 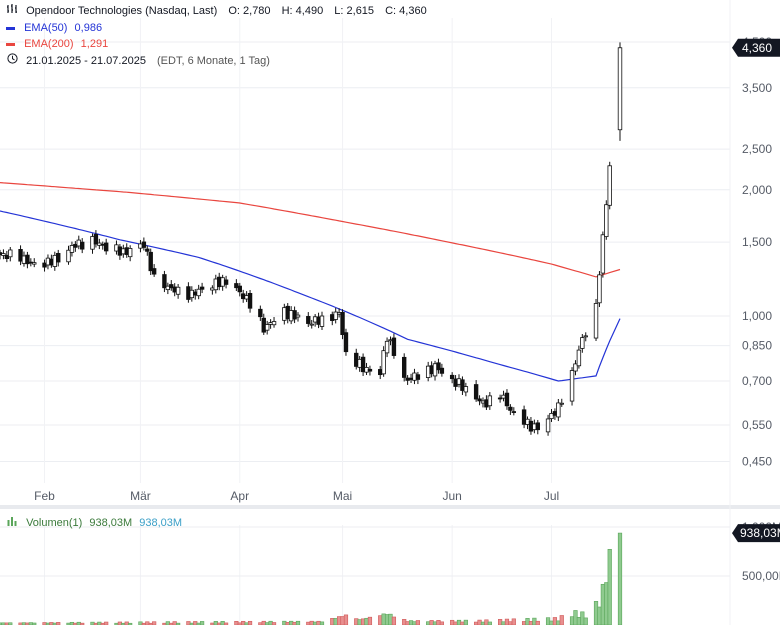 I want to click on volume-value: 938,03M, so click(x=111, y=523).